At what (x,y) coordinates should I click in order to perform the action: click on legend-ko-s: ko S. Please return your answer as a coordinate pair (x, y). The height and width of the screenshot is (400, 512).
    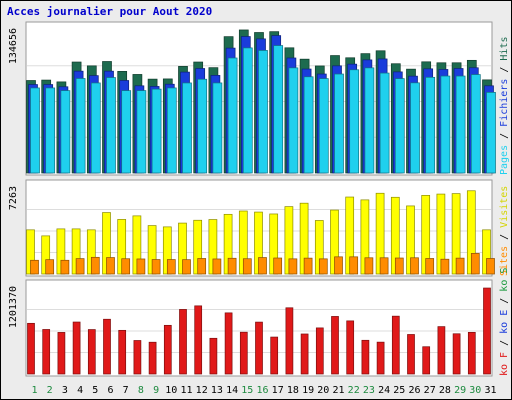
    Looking at the image, I should click on (504, 280).